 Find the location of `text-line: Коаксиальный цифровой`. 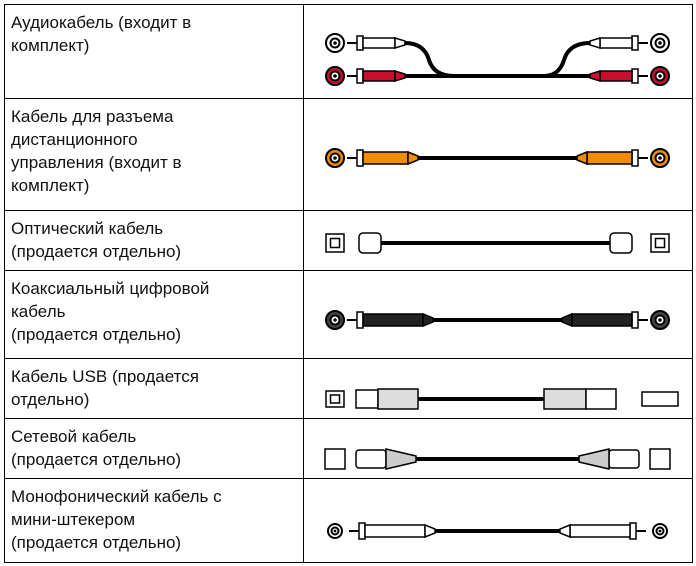

text-line: Коаксиальный цифровой is located at coordinates (110, 288).